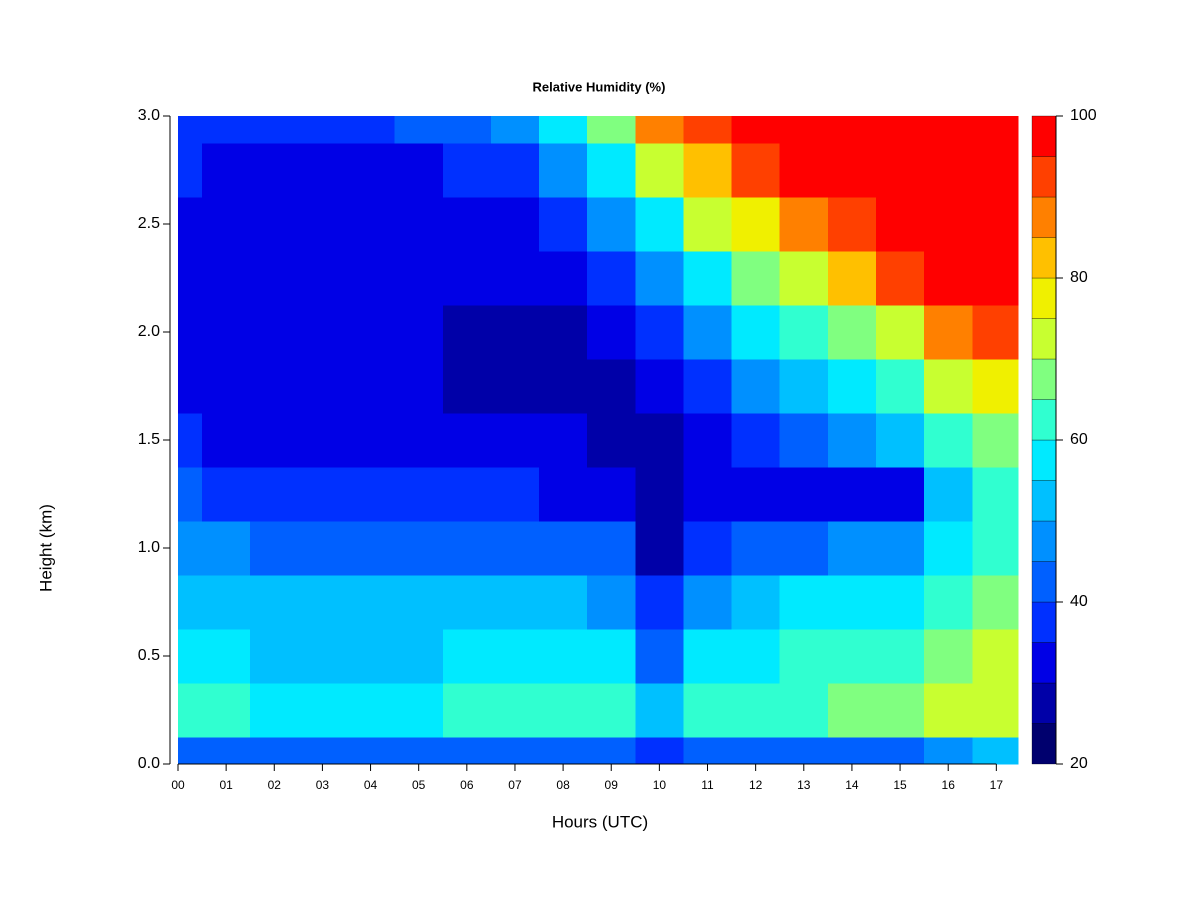 The image size is (1200, 905). I want to click on y-tick-label: 1.5, so click(149, 439).